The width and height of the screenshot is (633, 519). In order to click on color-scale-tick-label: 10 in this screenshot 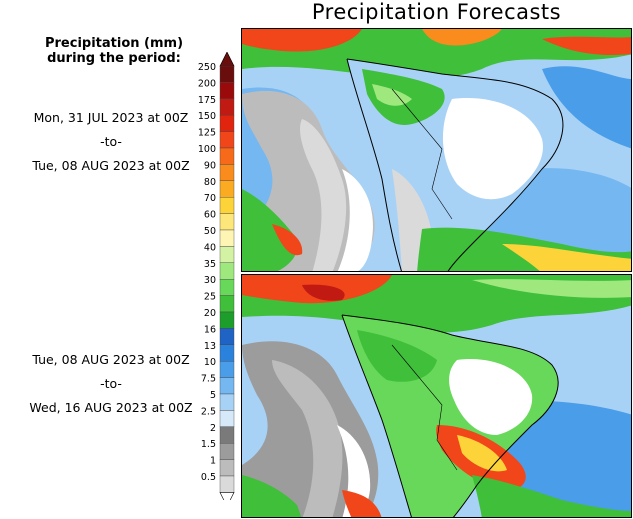, I will do `click(210, 362)`.